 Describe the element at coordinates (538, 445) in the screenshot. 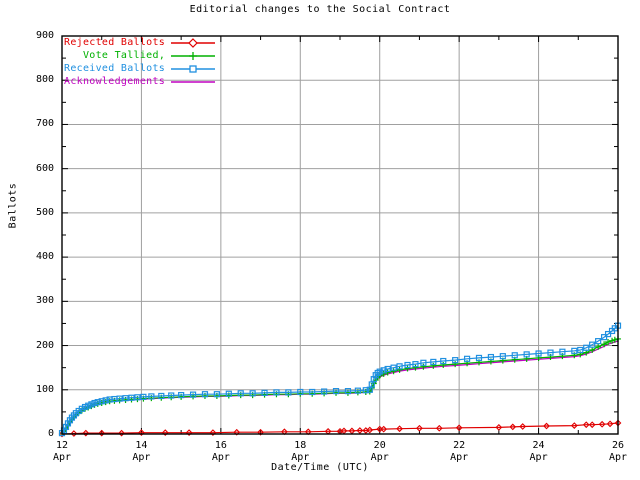

I see `x-tick-day: 24` at that location.